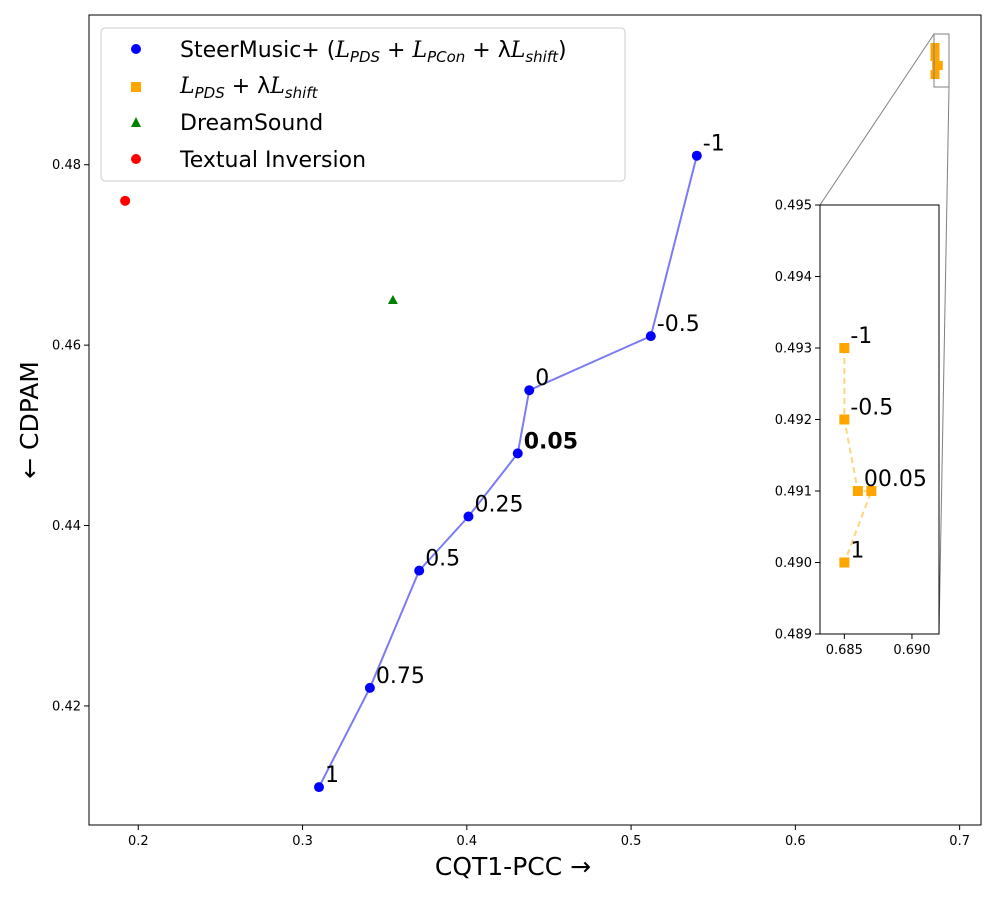 The width and height of the screenshot is (997, 897). What do you see at coordinates (66, 526) in the screenshot?
I see `y-tick-label: 0.44` at bounding box center [66, 526].